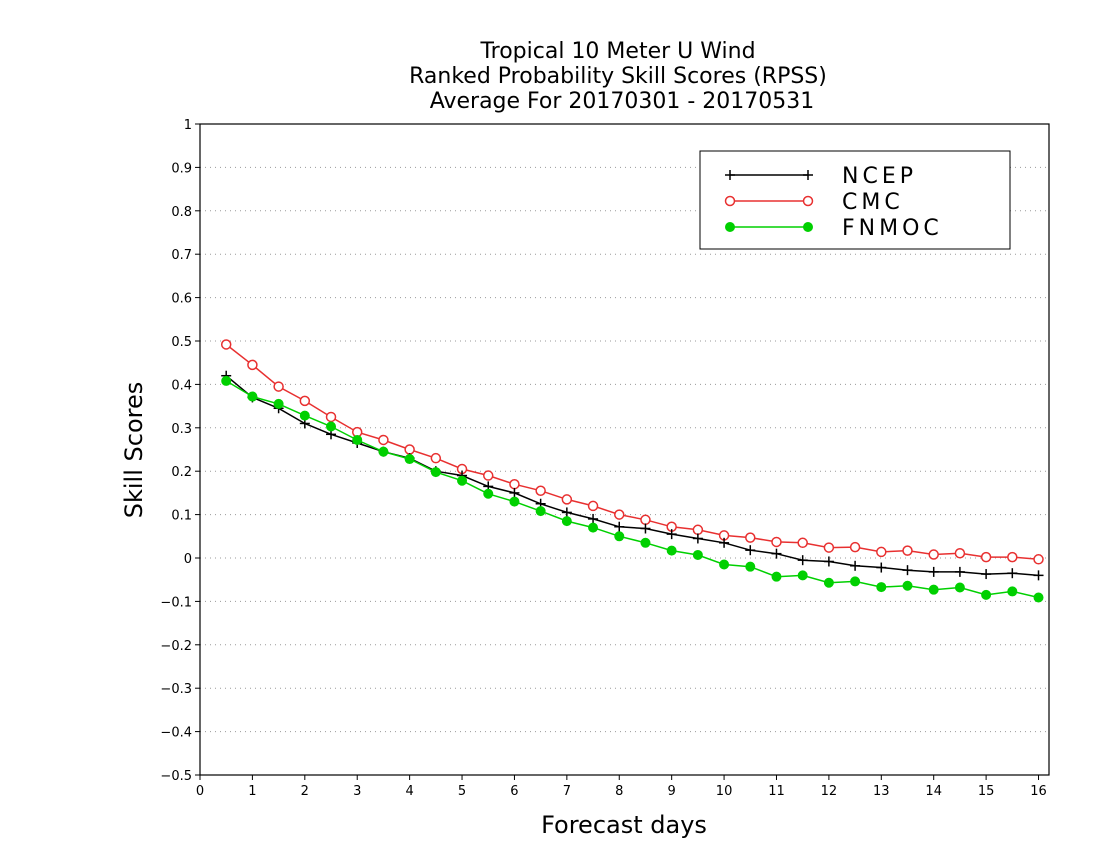 The height and width of the screenshot is (850, 1100). Describe the element at coordinates (617, 51) in the screenshot. I see `title-line-1: Tropical 10 Meter U Wind` at that location.